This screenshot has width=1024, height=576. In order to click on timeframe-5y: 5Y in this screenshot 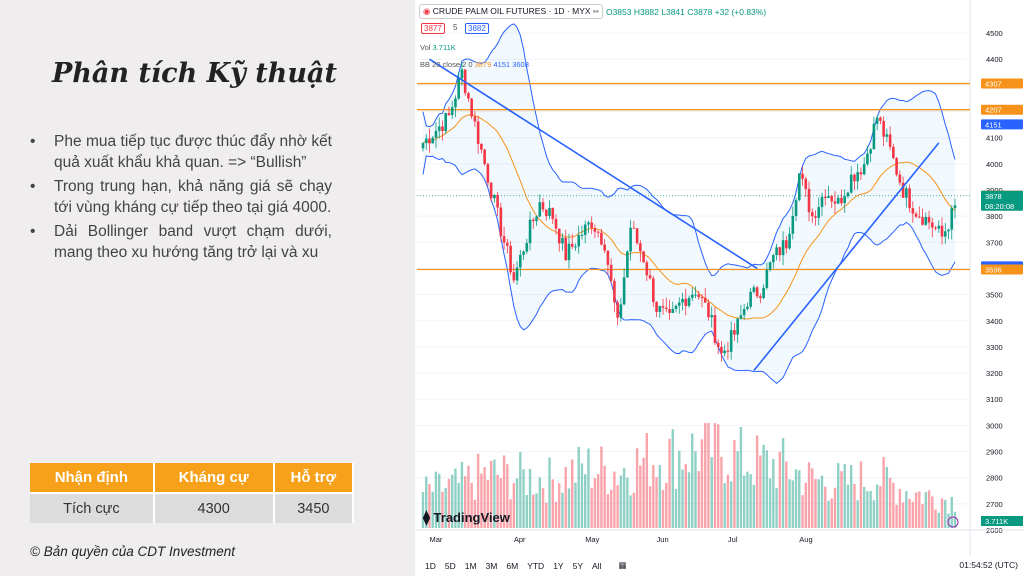, I will do `click(577, 565)`.